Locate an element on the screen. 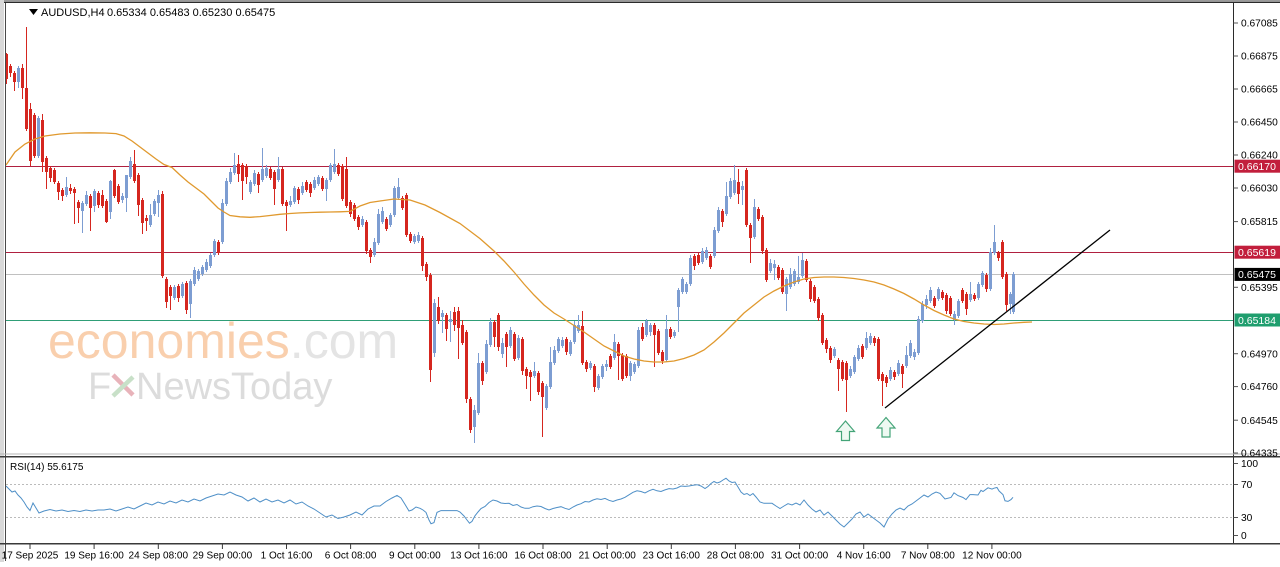 Image resolution: width=1280 pixels, height=567 pixels. svg-text: 0.66665 is located at coordinates (1259, 90).